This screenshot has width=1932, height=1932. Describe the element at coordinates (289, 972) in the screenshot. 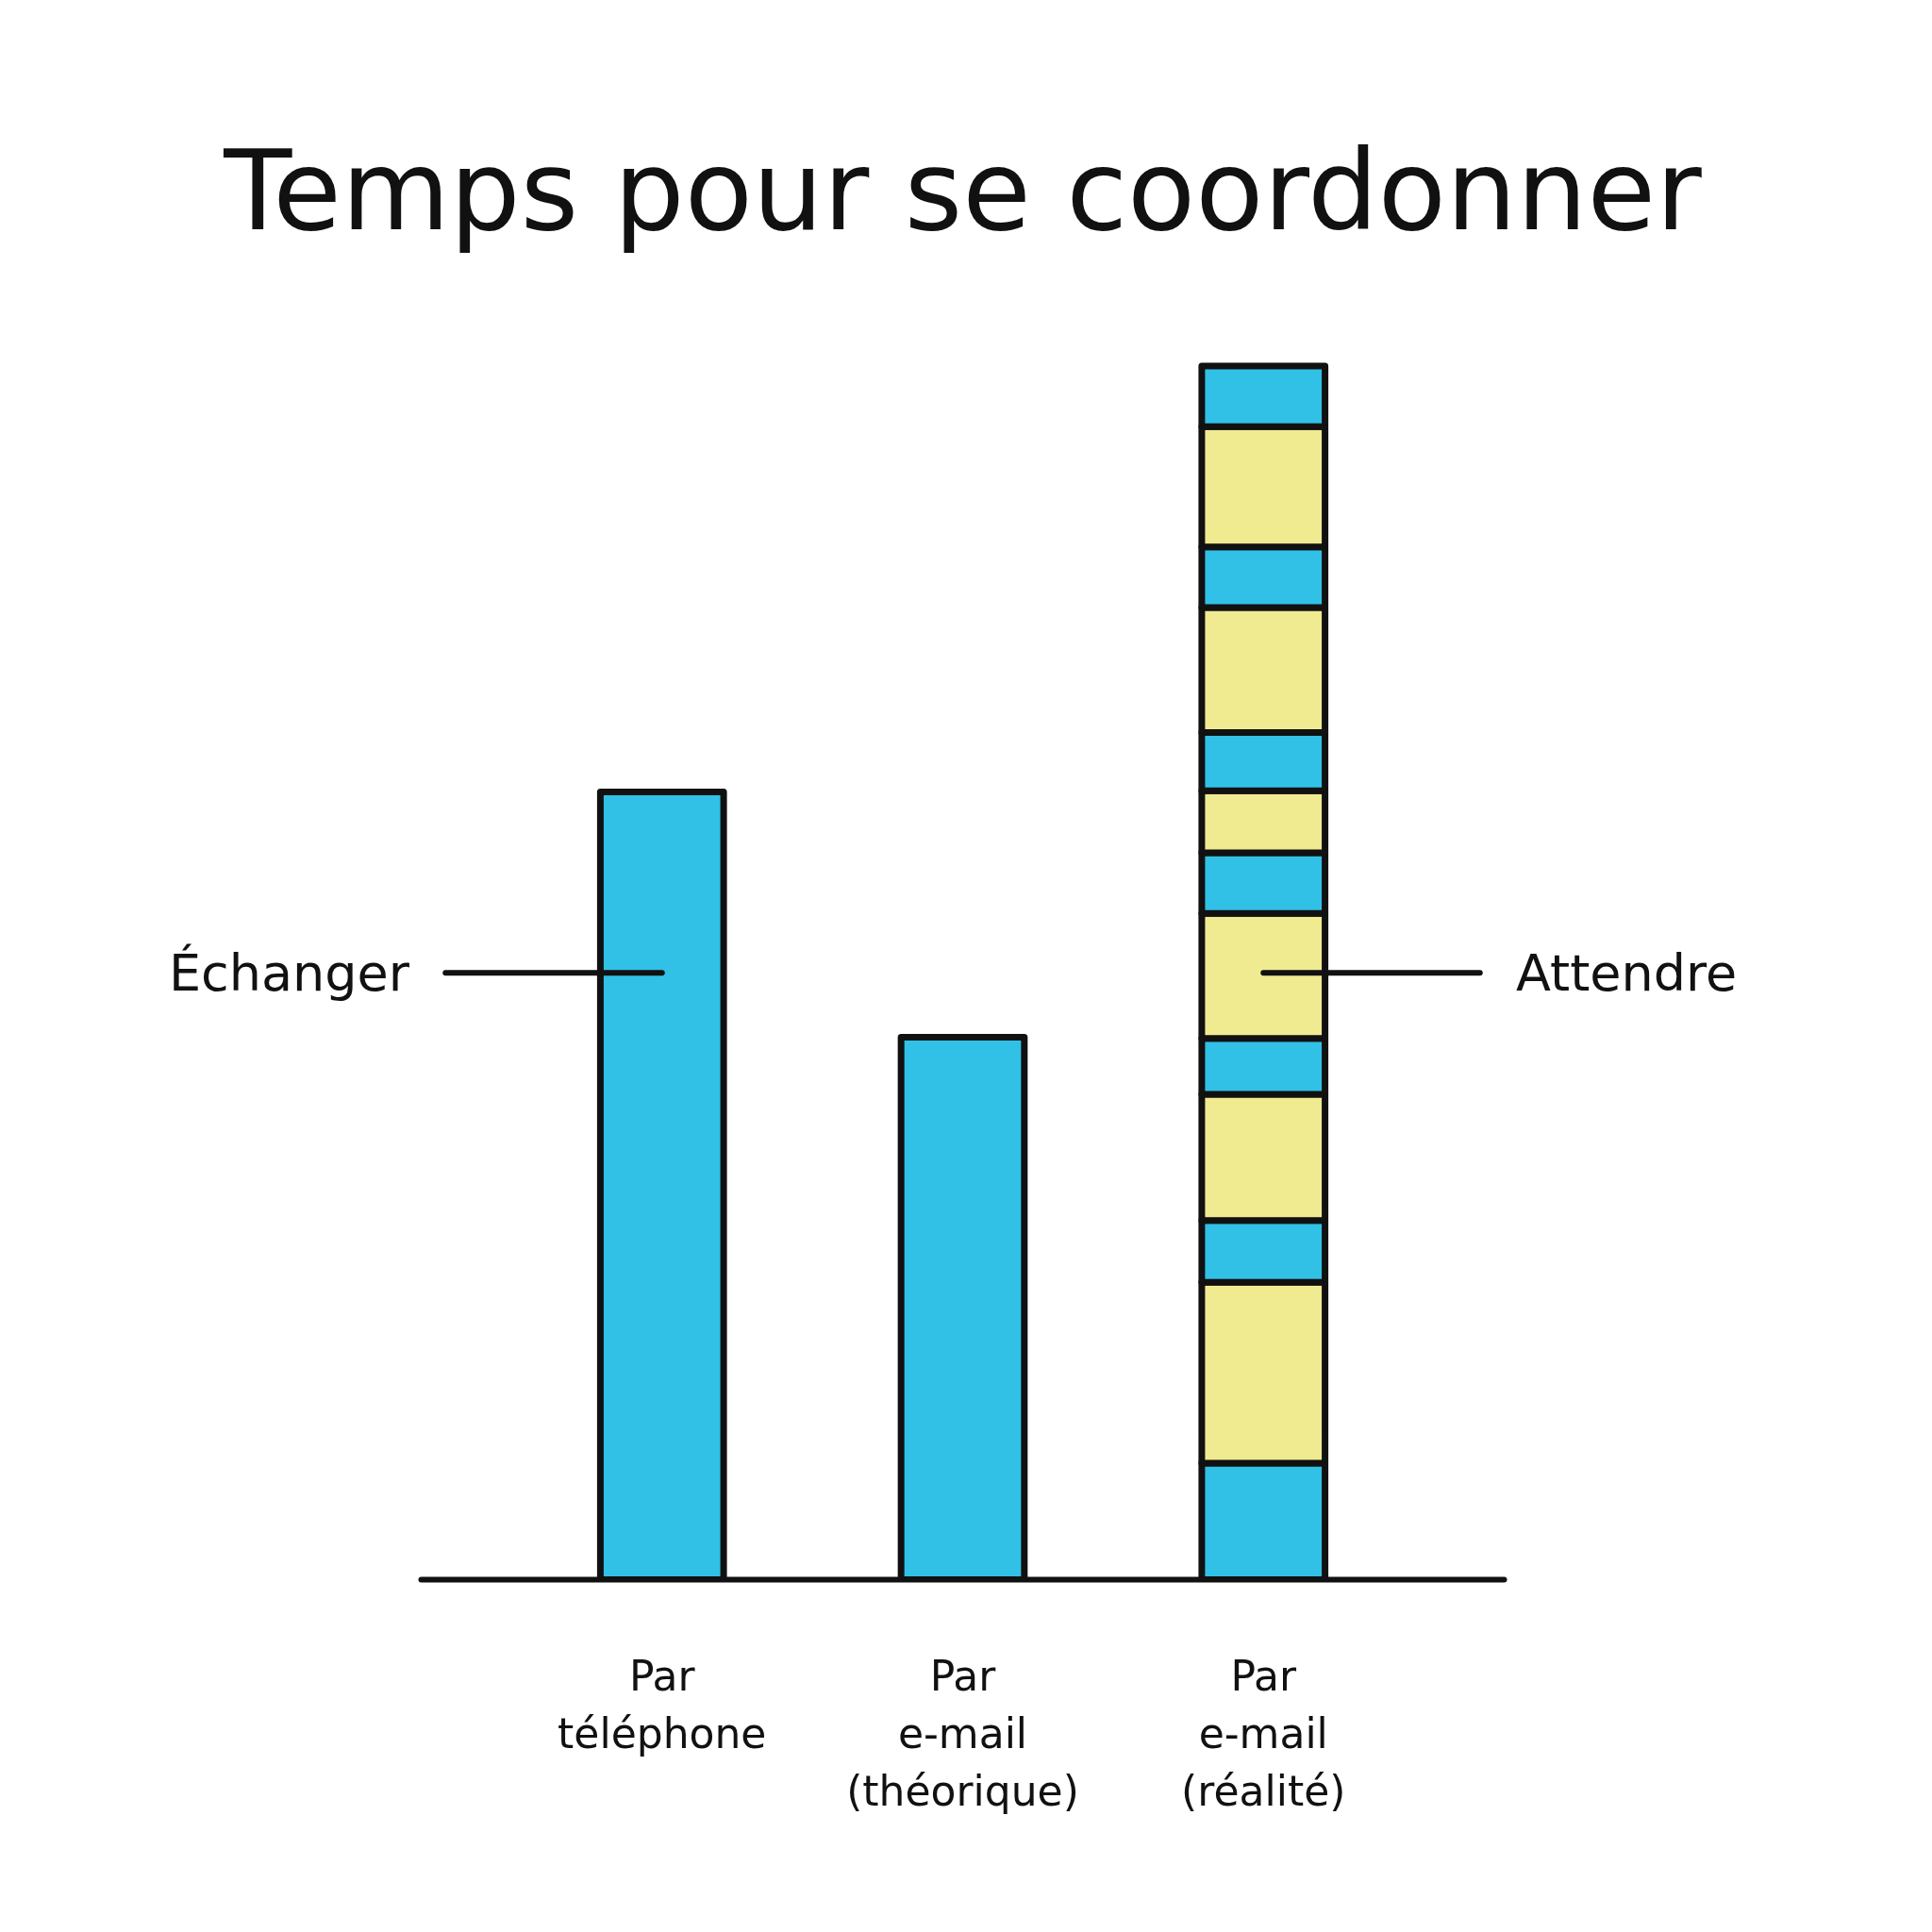

I see `text: Échanger` at that location.